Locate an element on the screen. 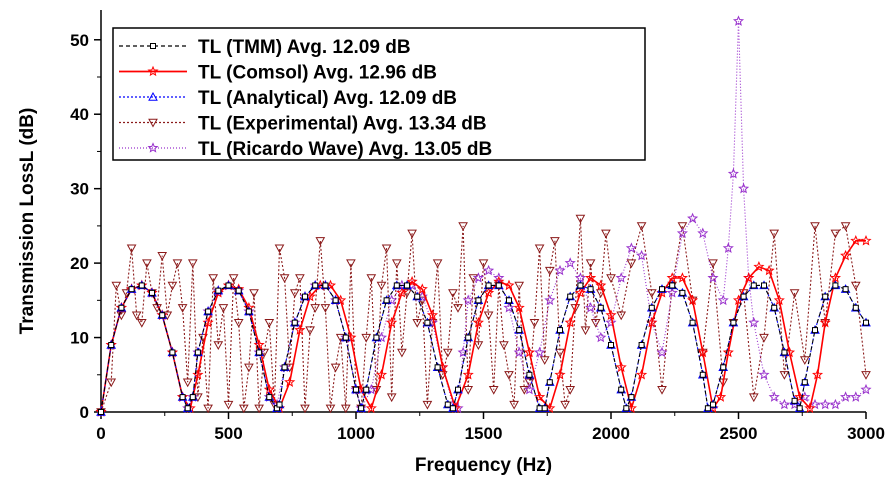 This screenshot has height=481, width=893. legend-label-analytical: TL (Analytical) Avg. 12.09 dB is located at coordinates (327, 98).